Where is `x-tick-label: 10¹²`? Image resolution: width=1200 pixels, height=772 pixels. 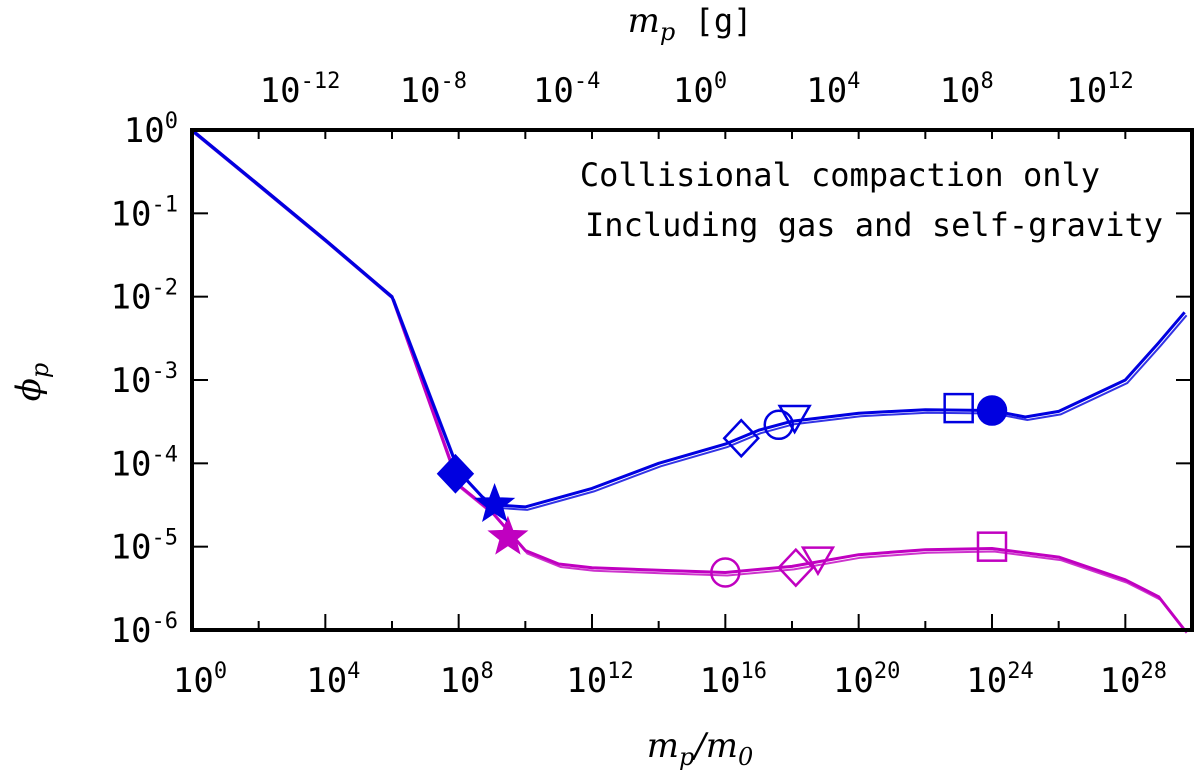
x-tick-label: 10¹² is located at coordinates (599, 680).